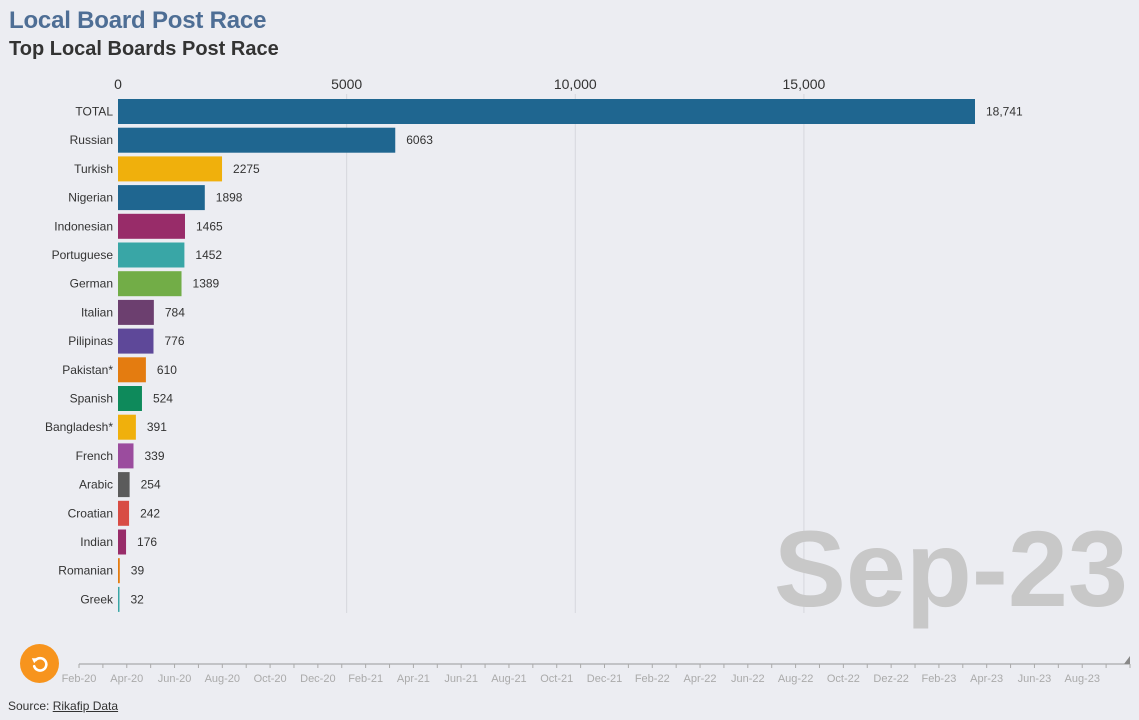 The image size is (1139, 720). What do you see at coordinates (138, 571) in the screenshot?
I see `value-label: 39` at bounding box center [138, 571].